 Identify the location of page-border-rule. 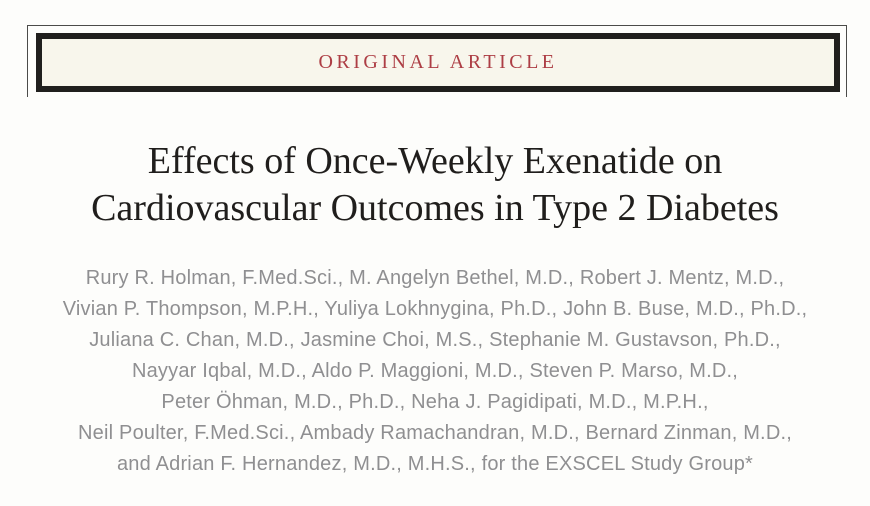
(437, 61).